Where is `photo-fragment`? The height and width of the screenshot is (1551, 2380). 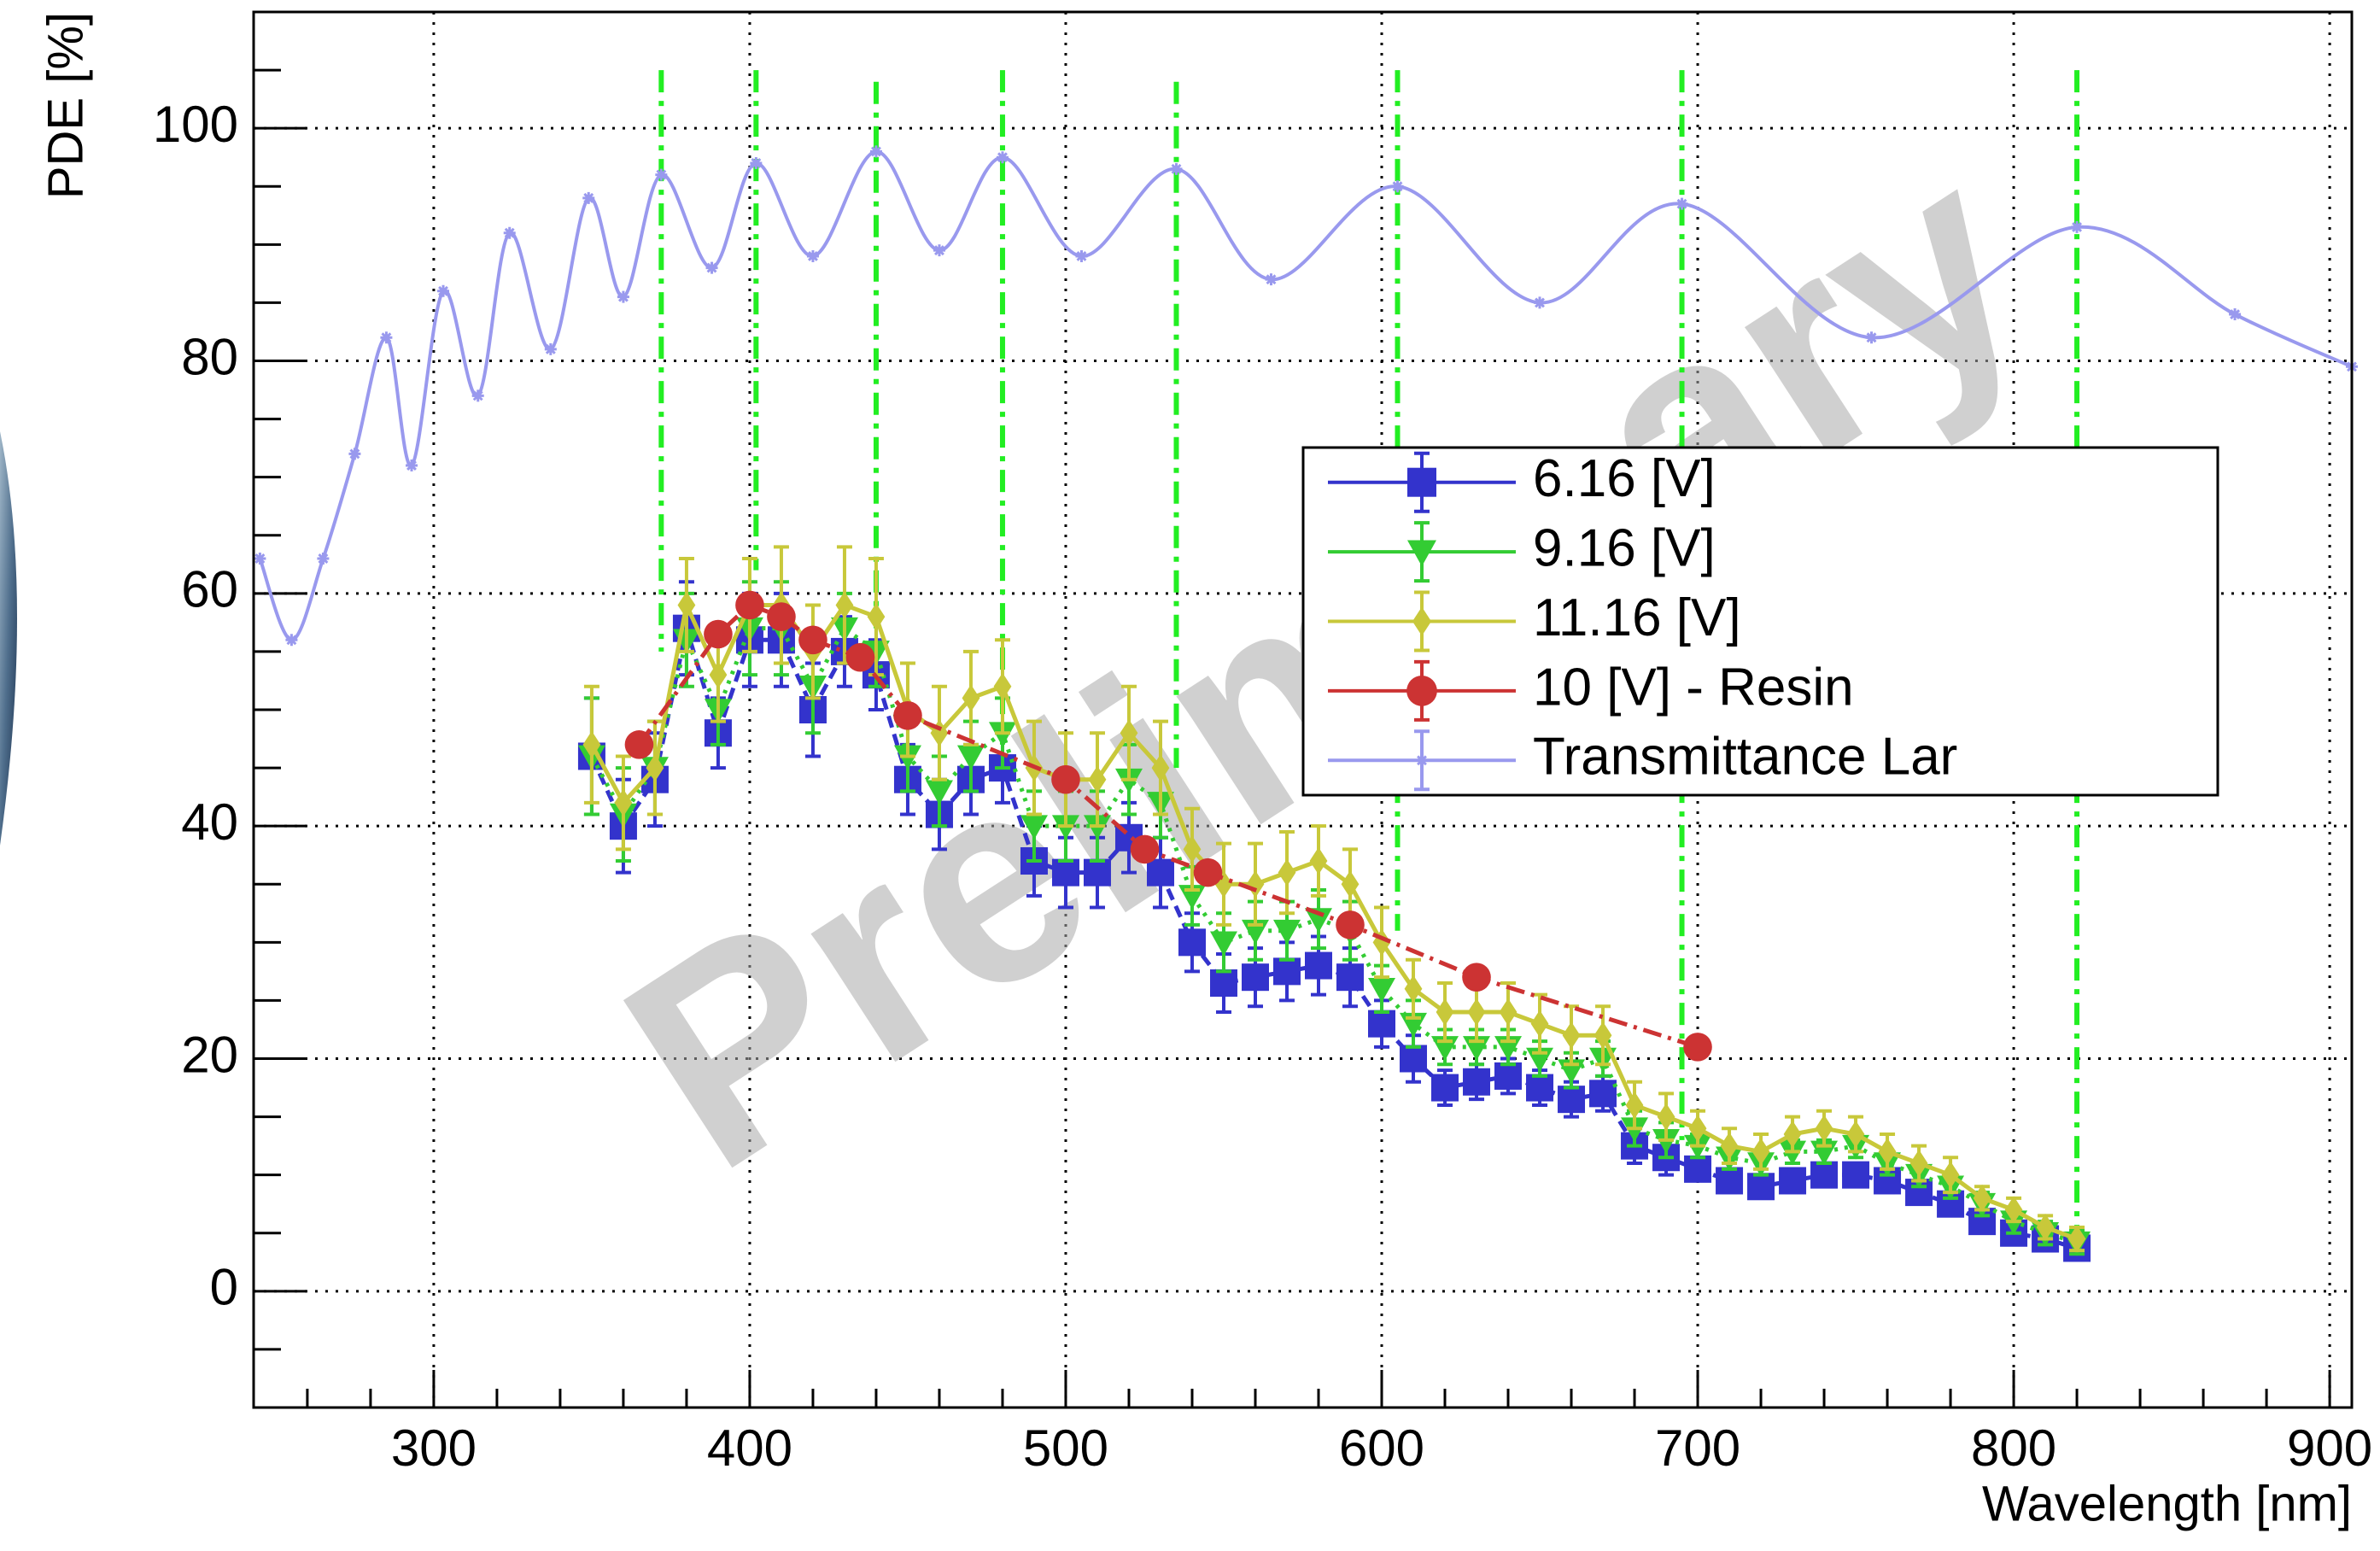 photo-fragment is located at coordinates (8, 638).